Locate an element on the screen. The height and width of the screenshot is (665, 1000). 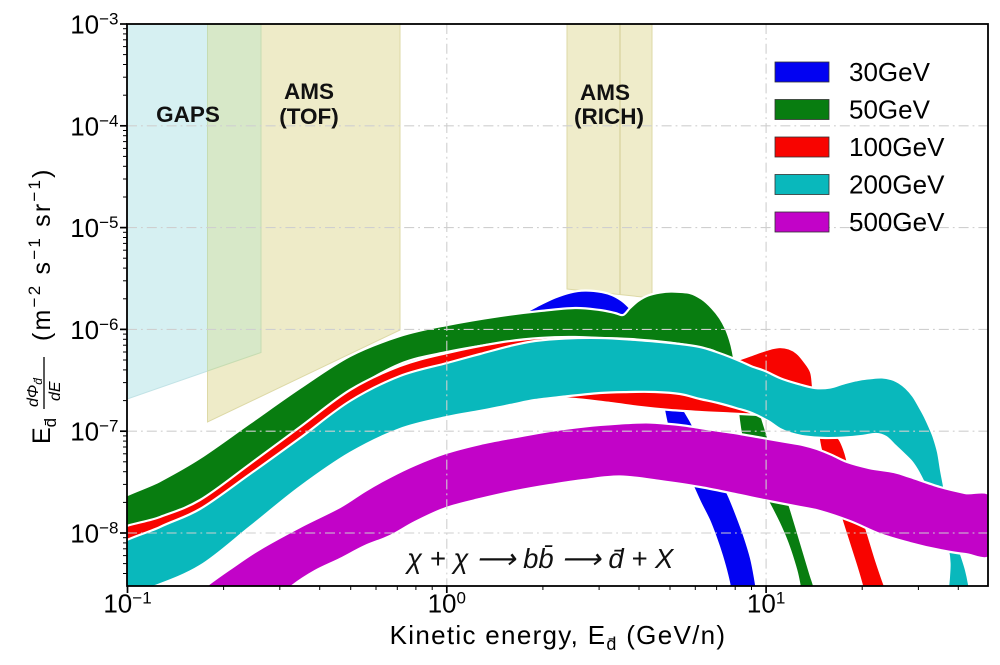
svg-text: dE is located at coordinates (55, 391).